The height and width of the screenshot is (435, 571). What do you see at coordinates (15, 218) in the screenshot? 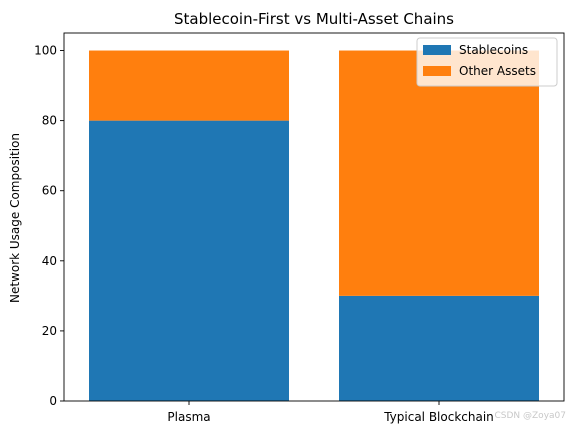
I see `y-axis-label: Network Usage Composition` at bounding box center [15, 218].